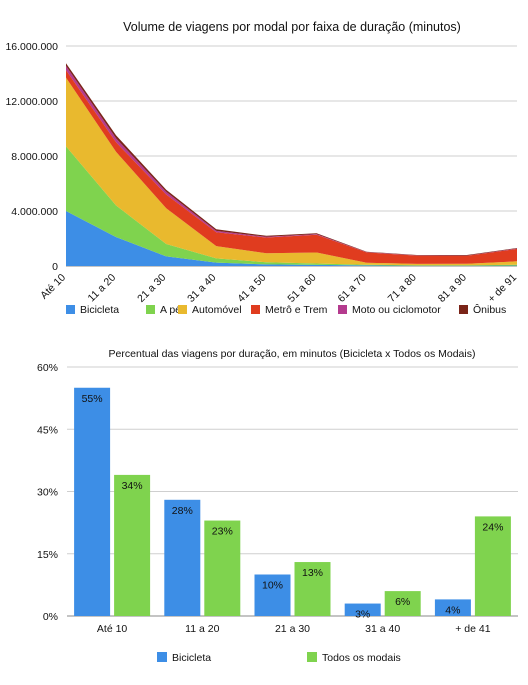  I want to click on x-tick-label: 71 a 80, so click(402, 288).